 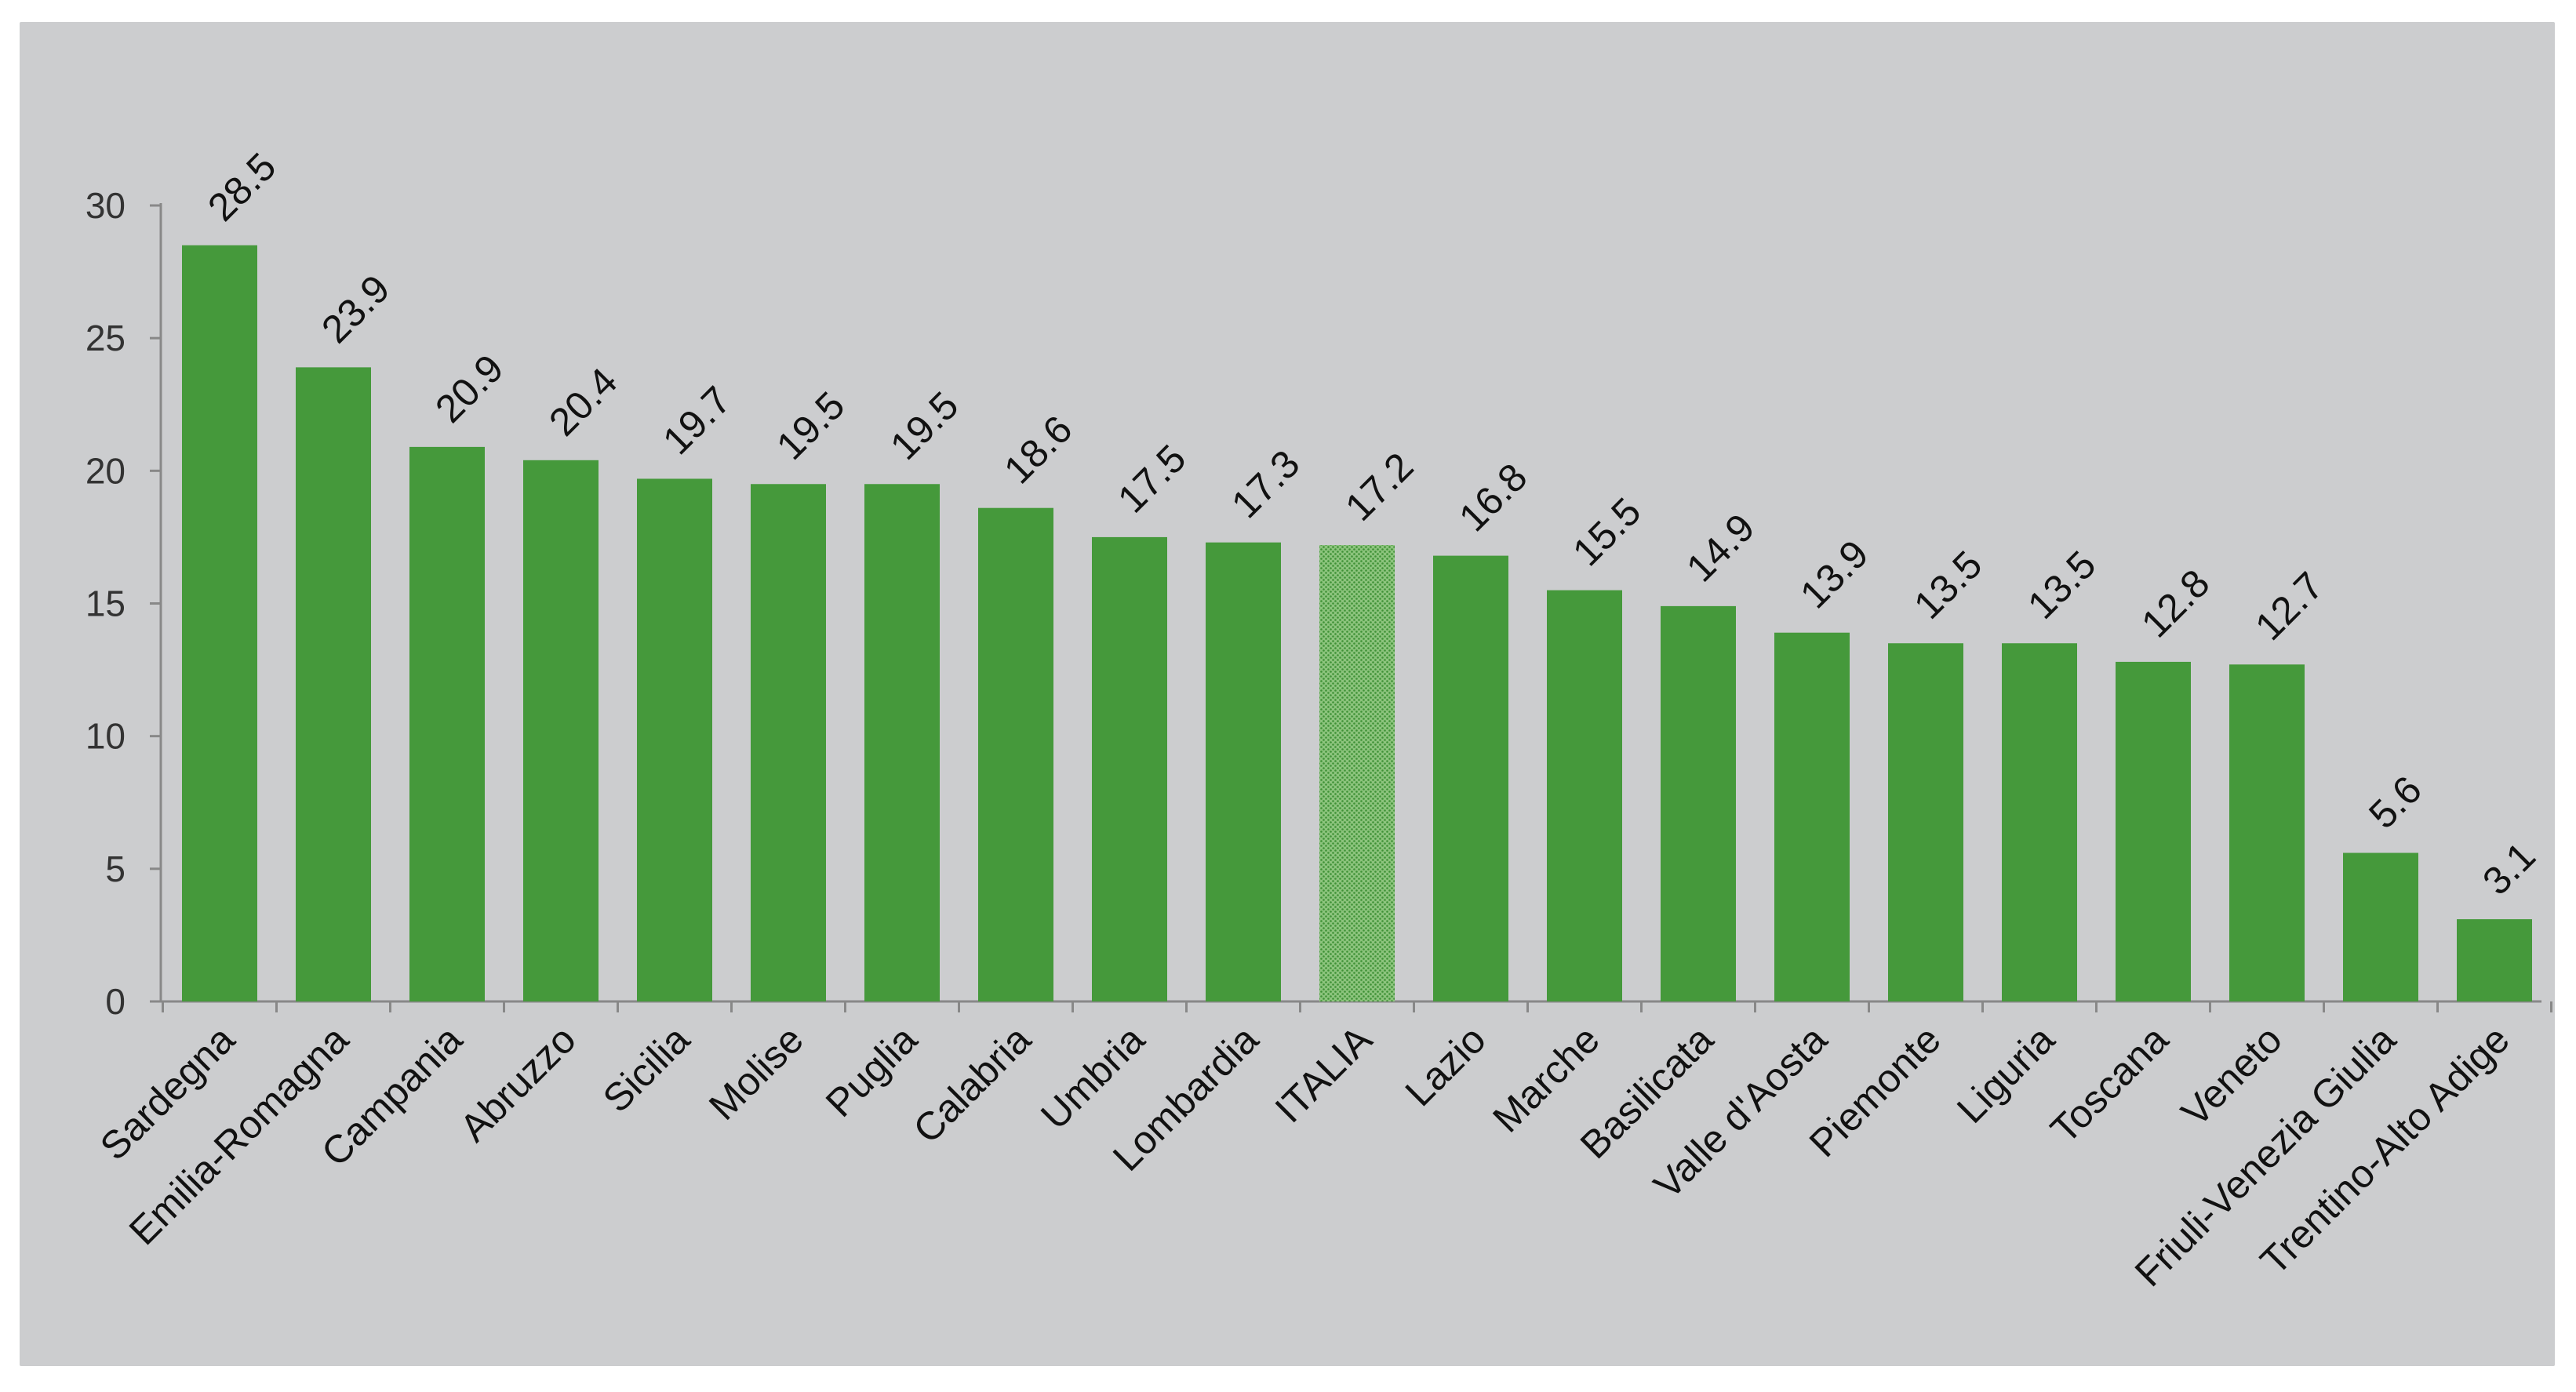 I want to click on data-label: 28.5, so click(x=241, y=187).